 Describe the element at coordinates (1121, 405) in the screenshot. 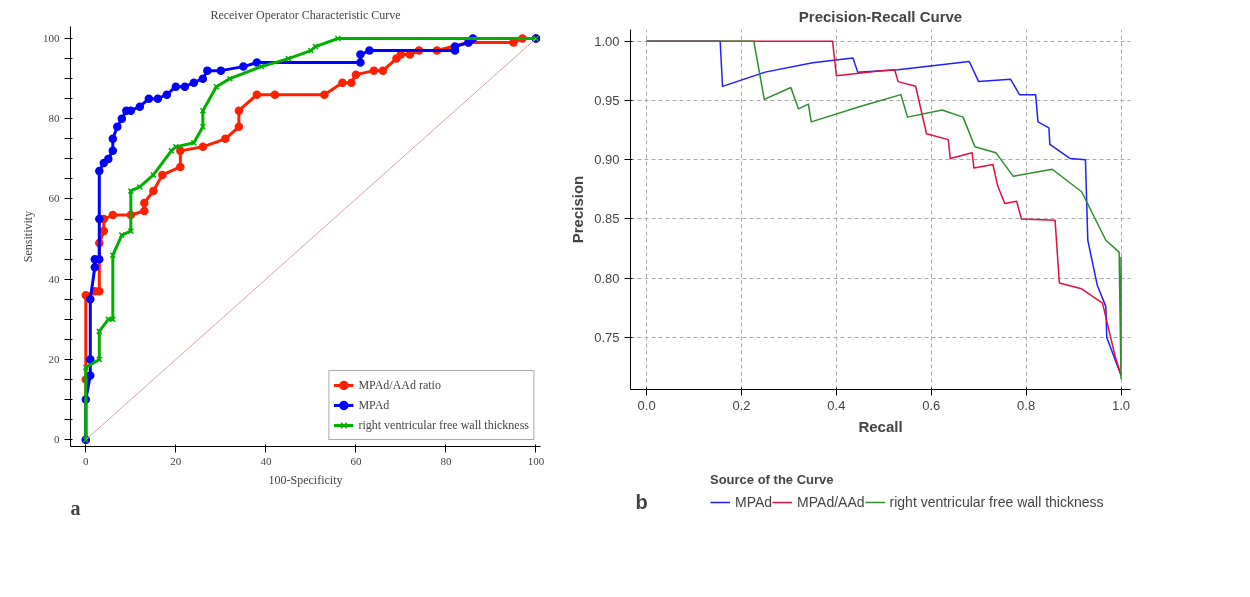

I see `x-tick-label: 1.0` at that location.